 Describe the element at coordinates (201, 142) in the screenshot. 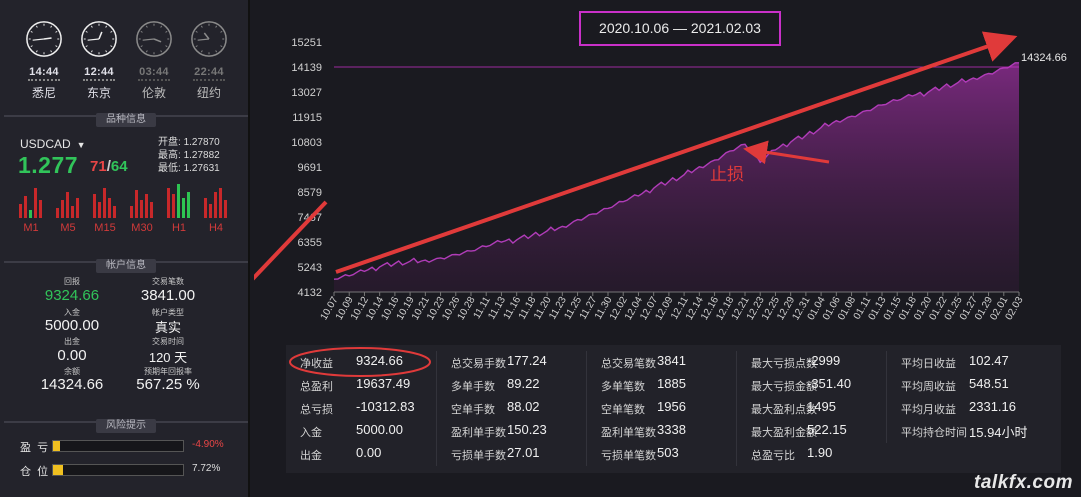

I see `open-value: 1.27870` at that location.